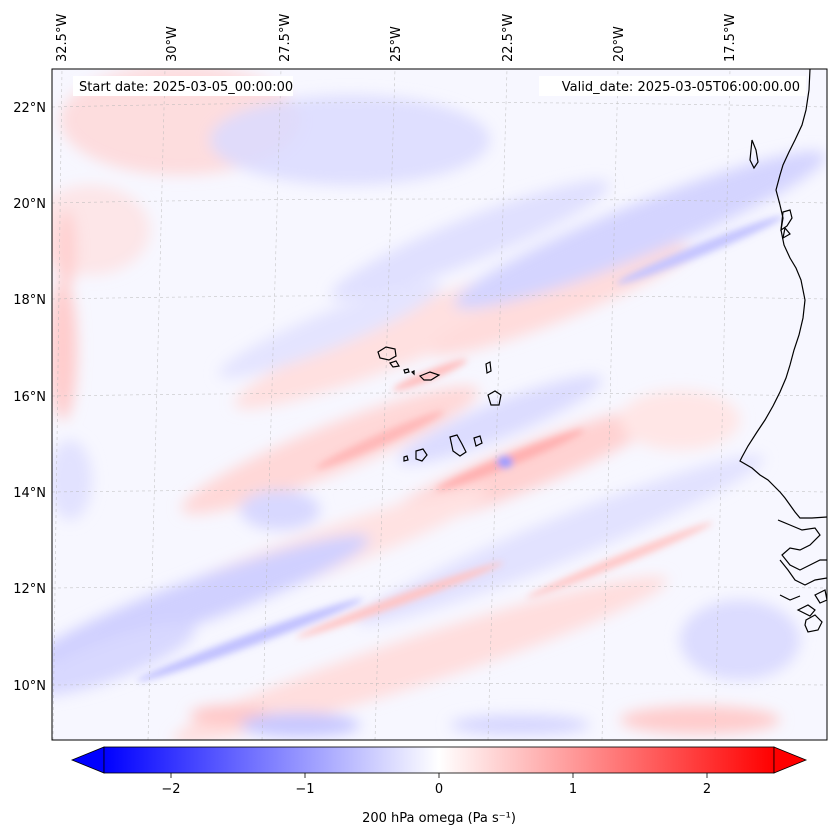 This screenshot has height=839, width=837. I want to click on colorbar-tick-label-1: 1, so click(573, 789).